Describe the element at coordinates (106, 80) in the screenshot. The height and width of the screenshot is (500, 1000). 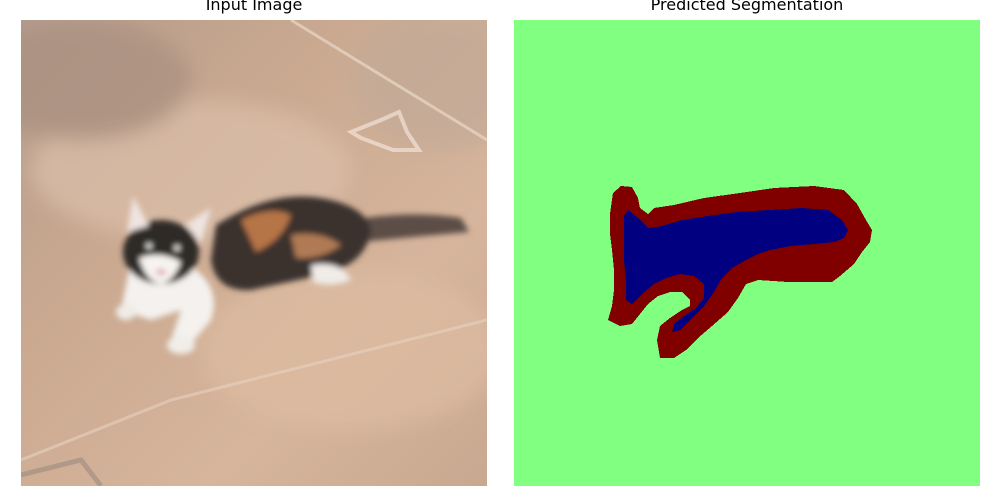
I see `floor-shadow` at that location.